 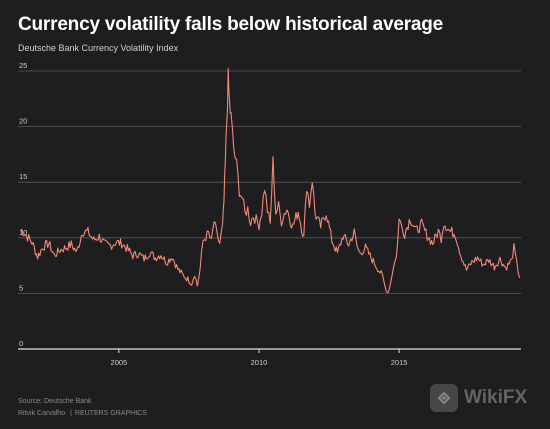 What do you see at coordinates (23, 65) in the screenshot?
I see `y-tick-label: 25` at bounding box center [23, 65].